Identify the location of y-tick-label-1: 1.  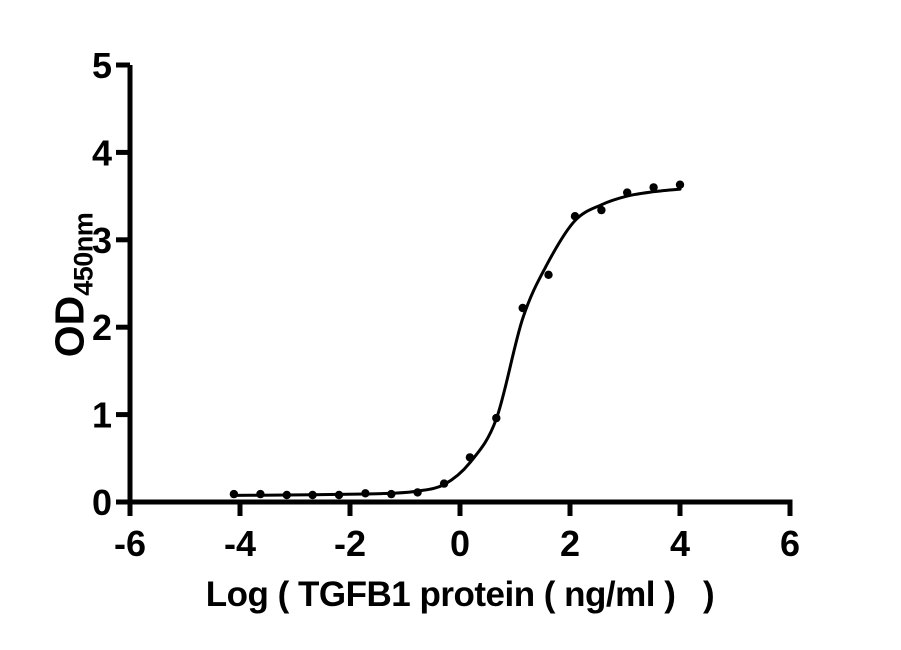
(102, 415).